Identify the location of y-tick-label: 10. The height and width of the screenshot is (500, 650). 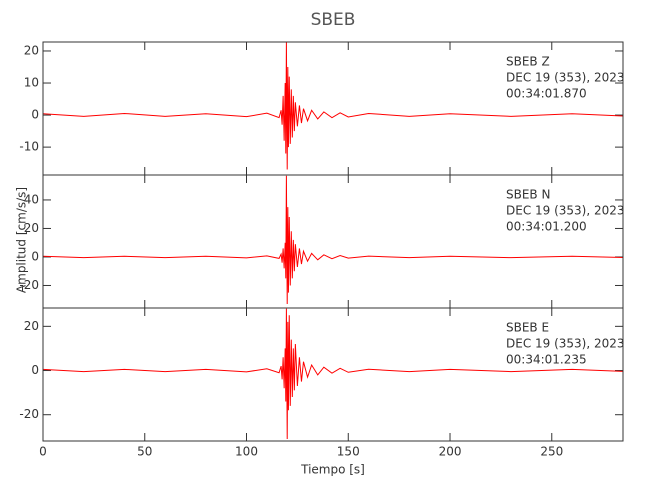
(31, 83).